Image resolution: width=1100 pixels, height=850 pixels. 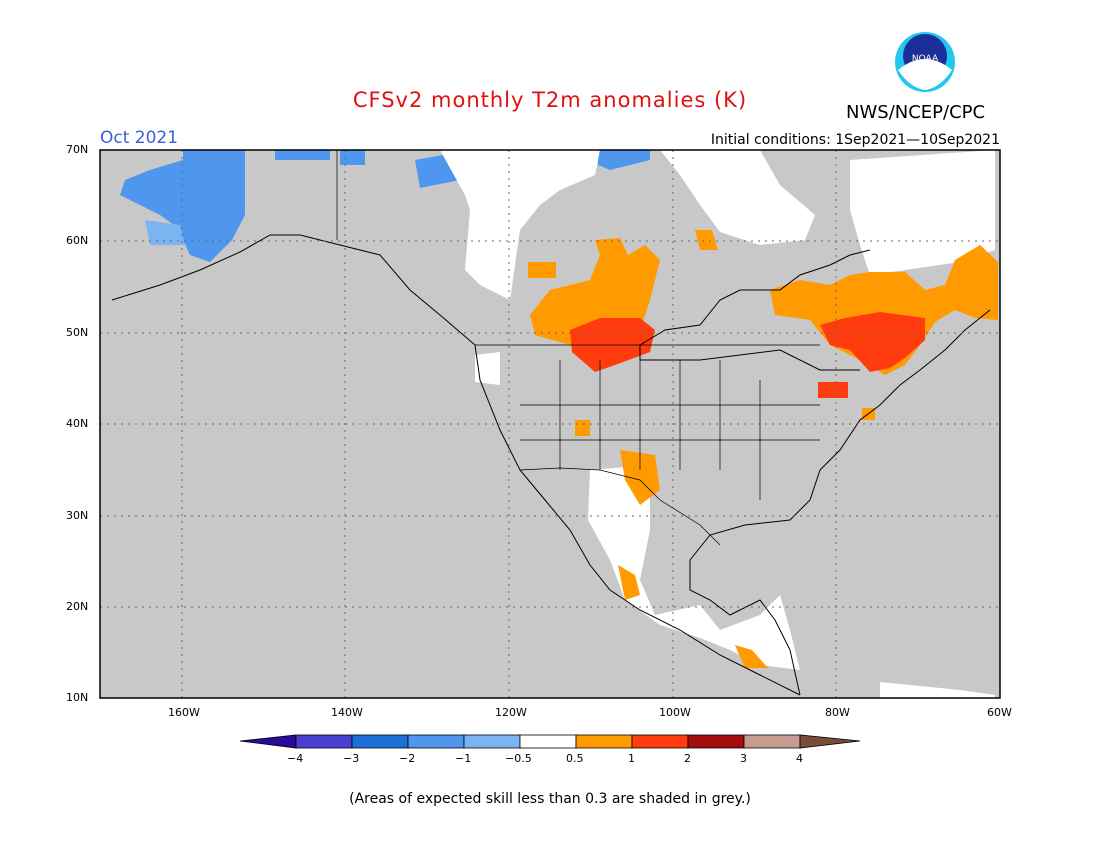 What do you see at coordinates (77, 423) in the screenshot?
I see `lat-label-40n: 40N` at bounding box center [77, 423].